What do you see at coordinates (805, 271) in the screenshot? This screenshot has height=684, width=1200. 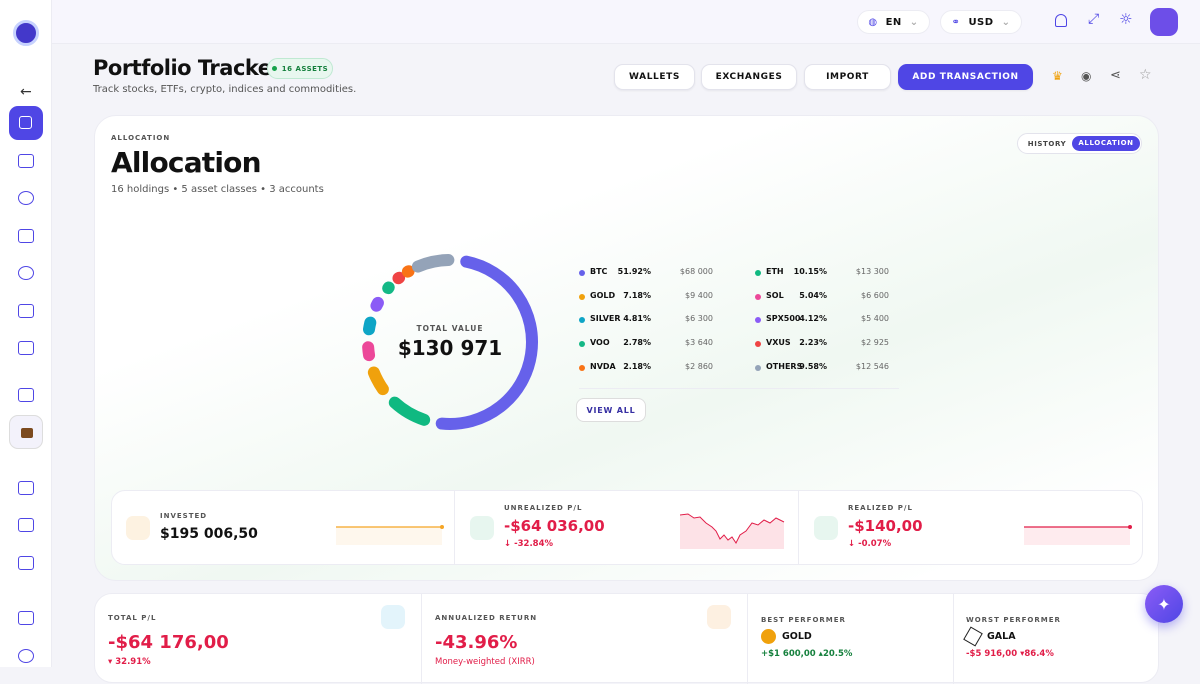 I see `legend-percent: 10.15%` at bounding box center [805, 271].